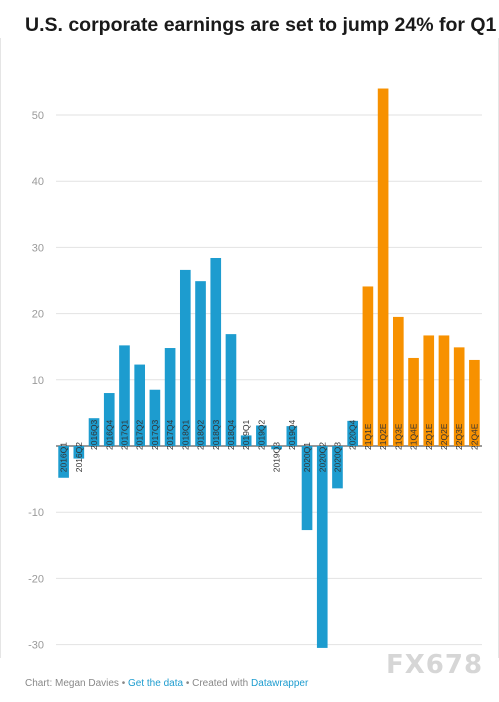  What do you see at coordinates (398, 436) in the screenshot?
I see `category-label: 21Q3E` at bounding box center [398, 436].